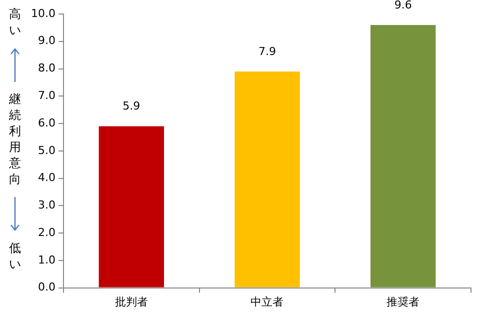 The height and width of the screenshot is (320, 489). I want to click on text: 高い, so click(15, 22).